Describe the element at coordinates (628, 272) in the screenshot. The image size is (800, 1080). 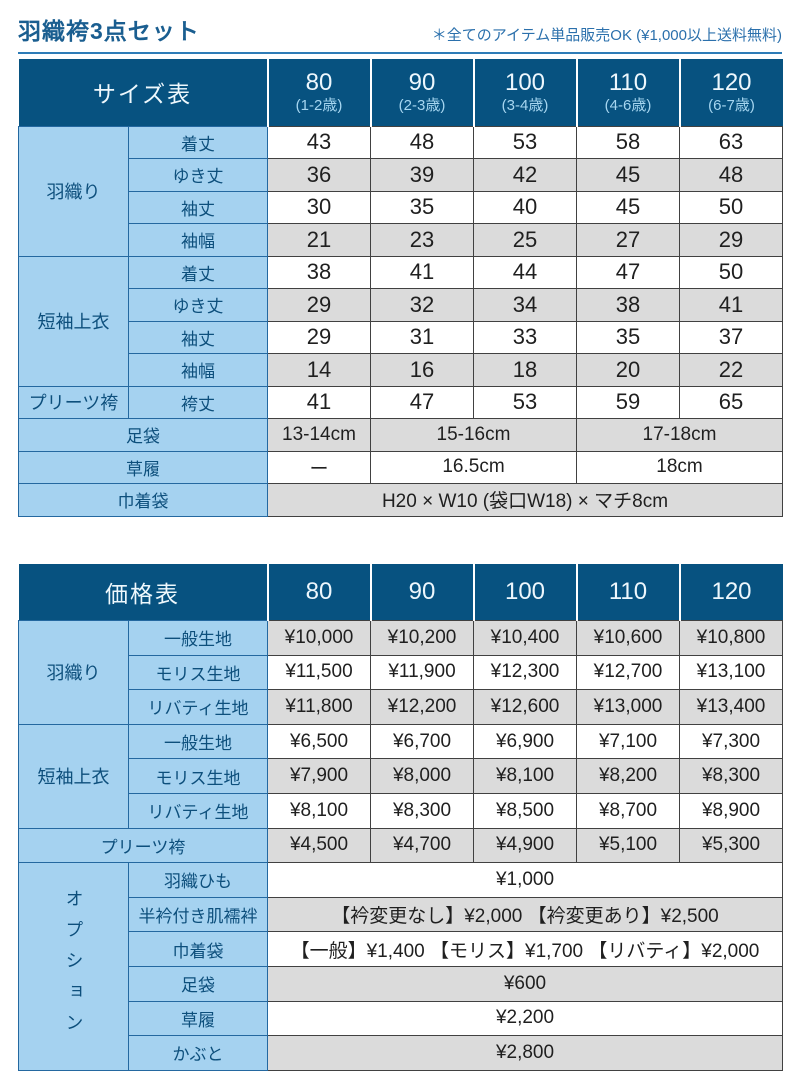
I see `value-cell: 47` at that location.